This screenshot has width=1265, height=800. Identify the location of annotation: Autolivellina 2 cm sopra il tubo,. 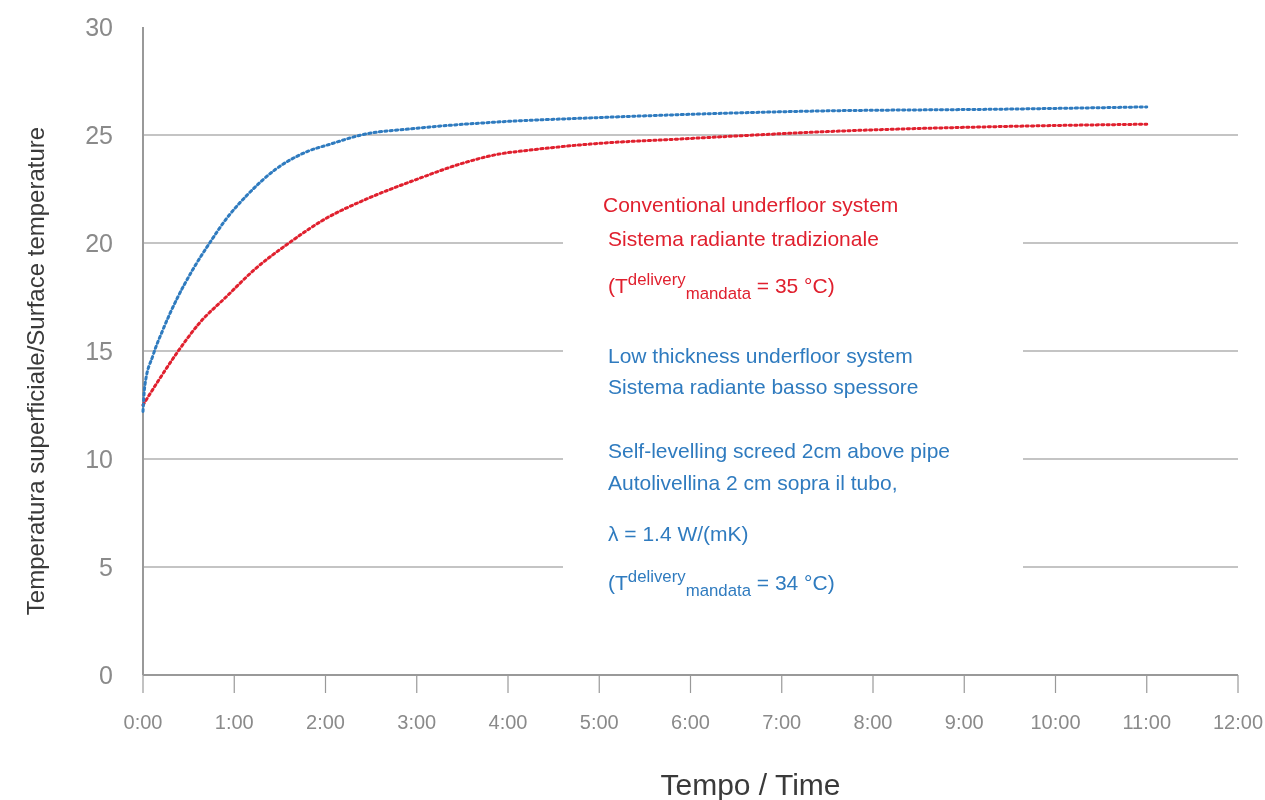
(753, 482).